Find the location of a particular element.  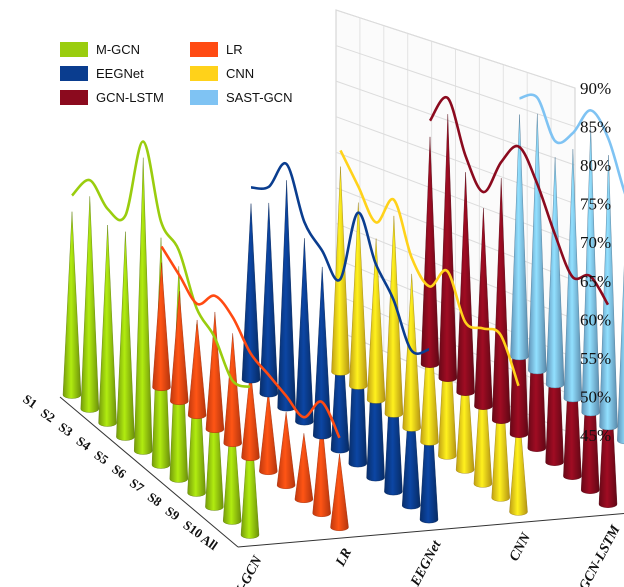

z-tick-label: 75% is located at coordinates (595, 204).